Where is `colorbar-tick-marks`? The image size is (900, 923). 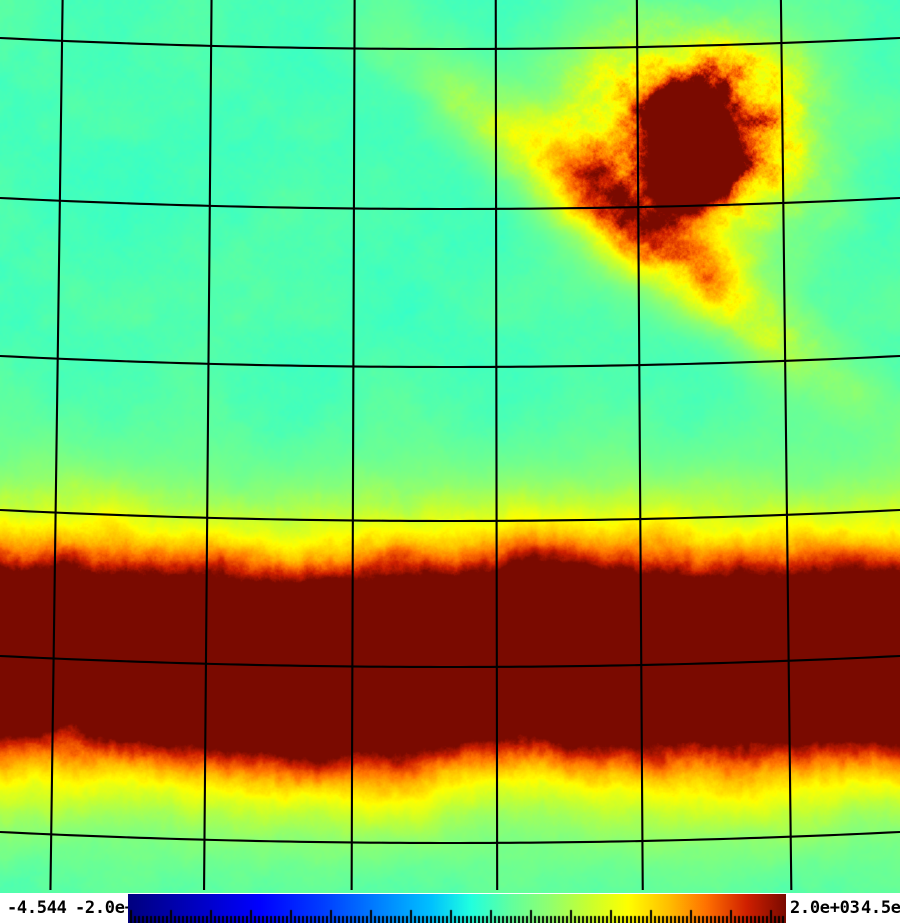
colorbar-tick-marks is located at coordinates (457, 908).